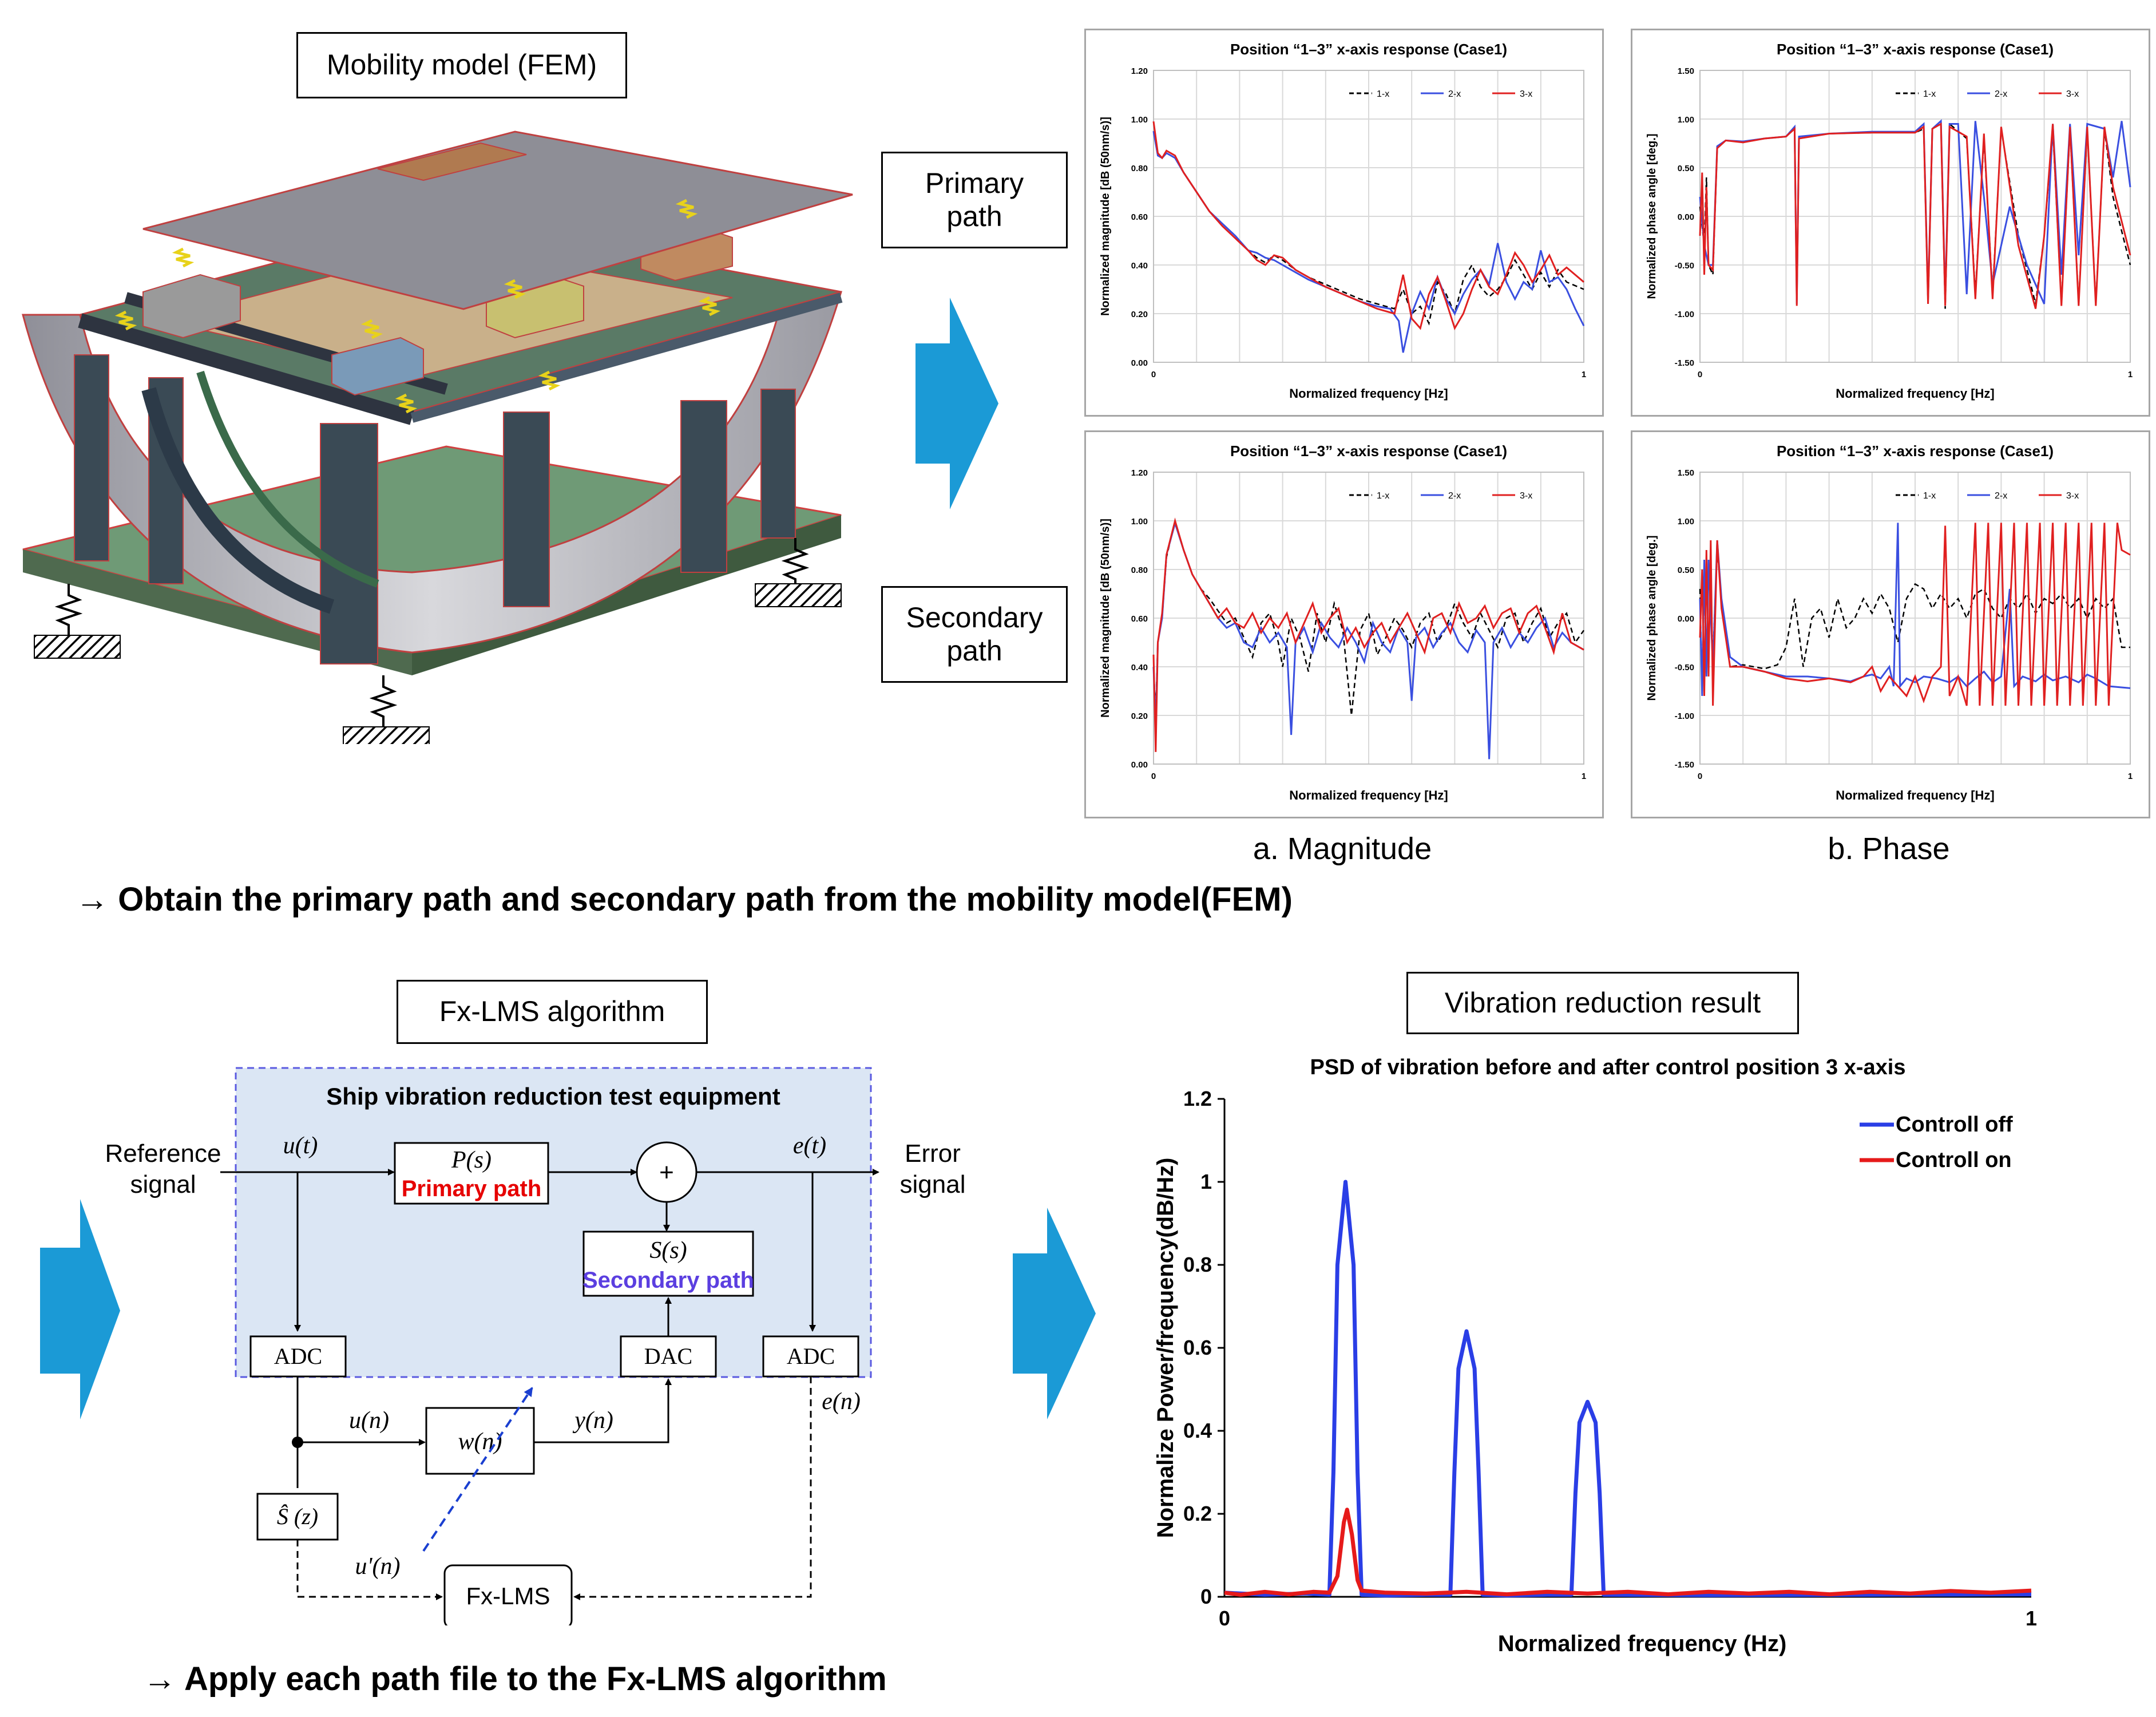  I want to click on y-n-label: y(n), so click(592, 1420).